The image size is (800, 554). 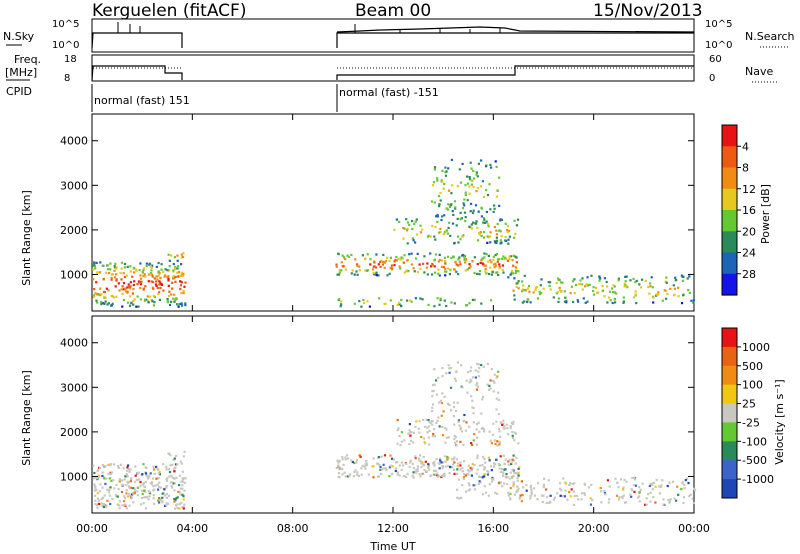 What do you see at coordinates (729, 199) in the screenshot?
I see `colorbar-segment` at bounding box center [729, 199].